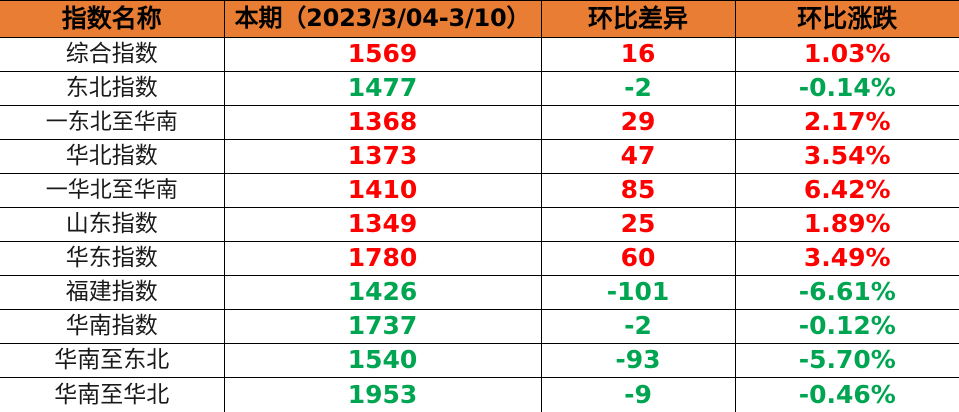 This screenshot has height=412, width=959. I want to click on cell-mom-change: -0.46%, so click(846, 394).